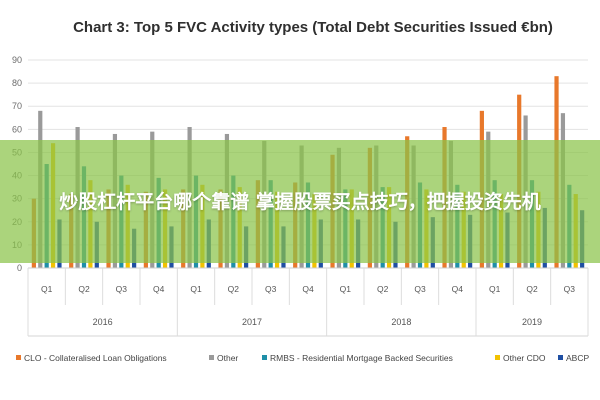 Image resolution: width=600 pixels, height=400 pixels. I want to click on y-tick-label: 90, so click(17, 60).